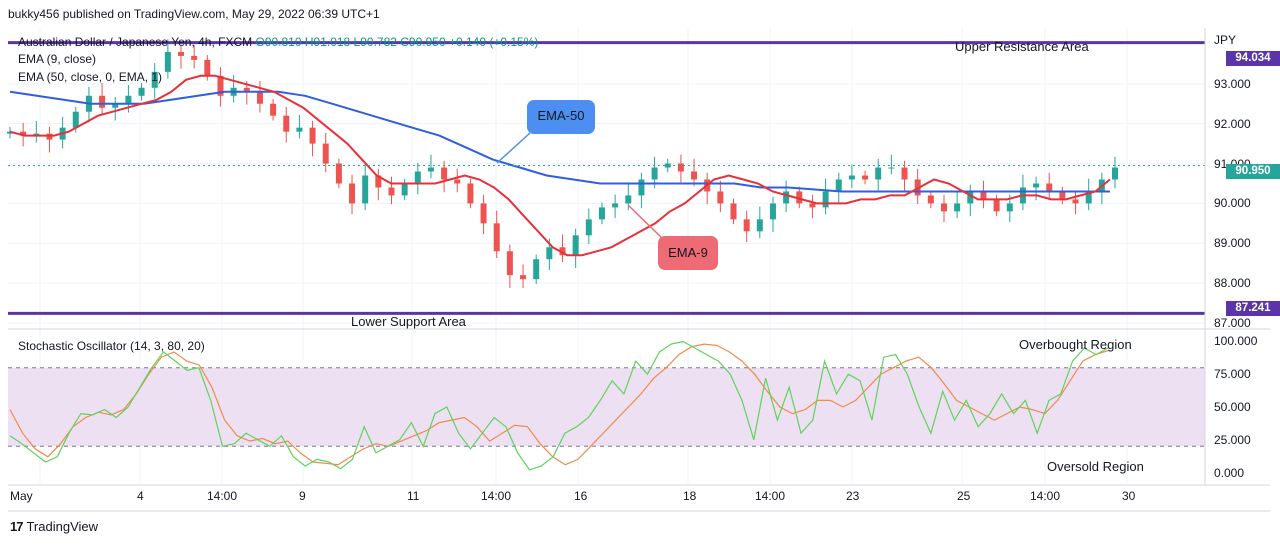 Image resolution: width=1280 pixels, height=546 pixels. I want to click on time-tick-label: 25, so click(964, 496).